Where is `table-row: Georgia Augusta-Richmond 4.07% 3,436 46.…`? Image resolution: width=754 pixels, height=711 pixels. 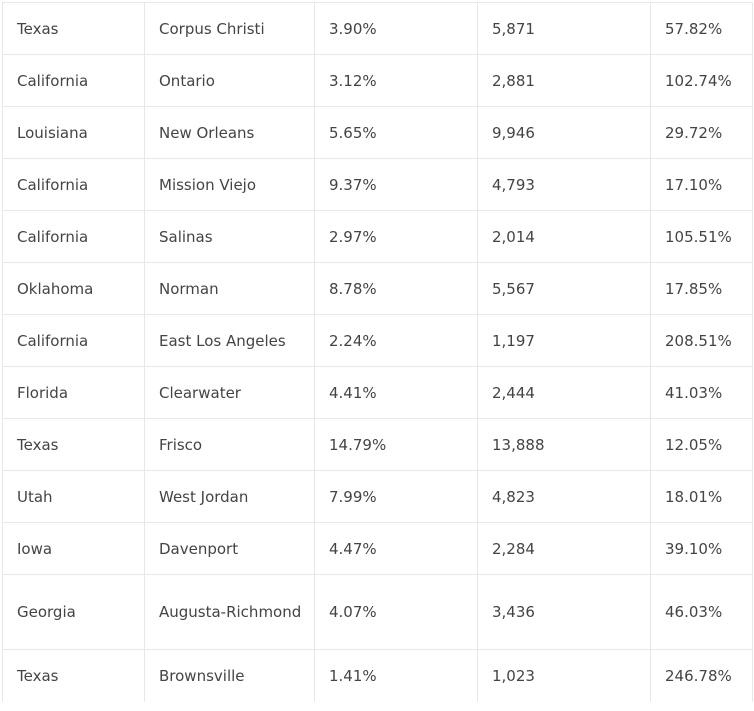
table-row: Georgia Augusta-Richmond 4.07% 3,436 46.… is located at coordinates (377, 612).